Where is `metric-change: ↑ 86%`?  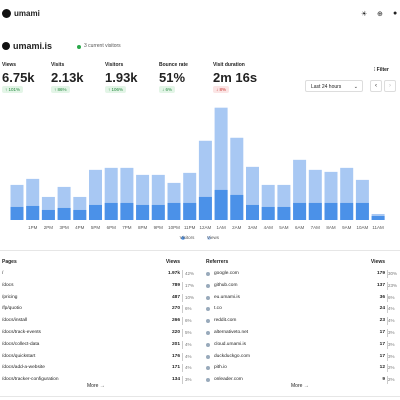
metric-change: ↑ 86% is located at coordinates (60, 89).